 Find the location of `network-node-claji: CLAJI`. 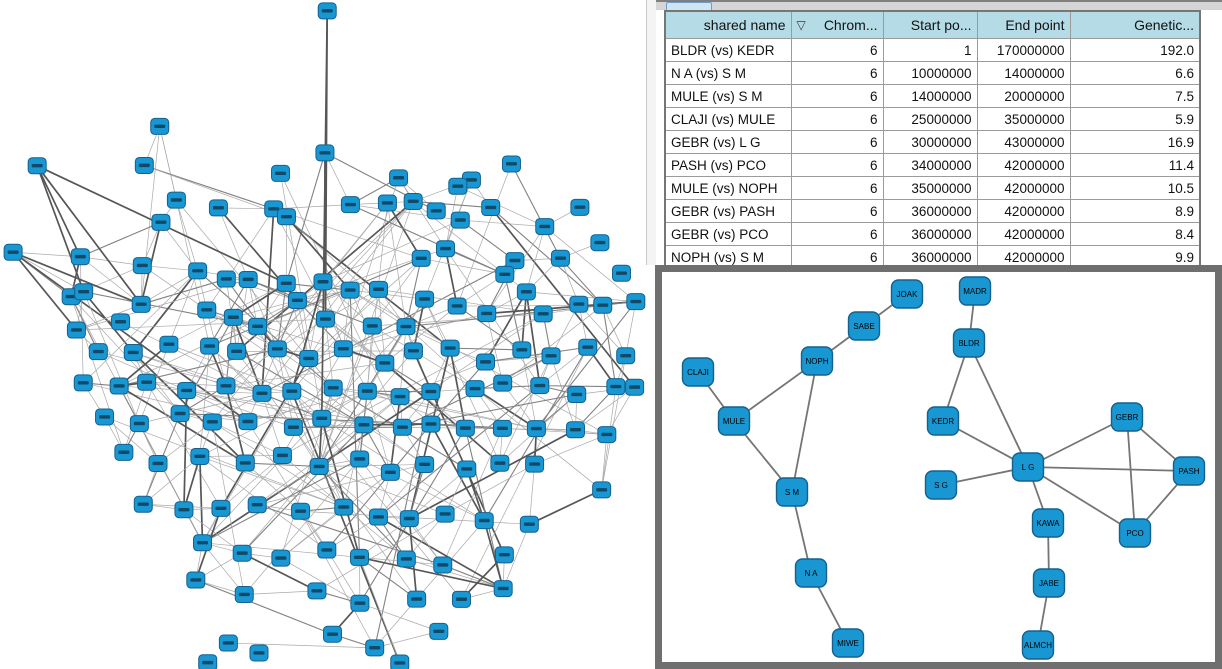

network-node-claji: CLAJI is located at coordinates (698, 372).